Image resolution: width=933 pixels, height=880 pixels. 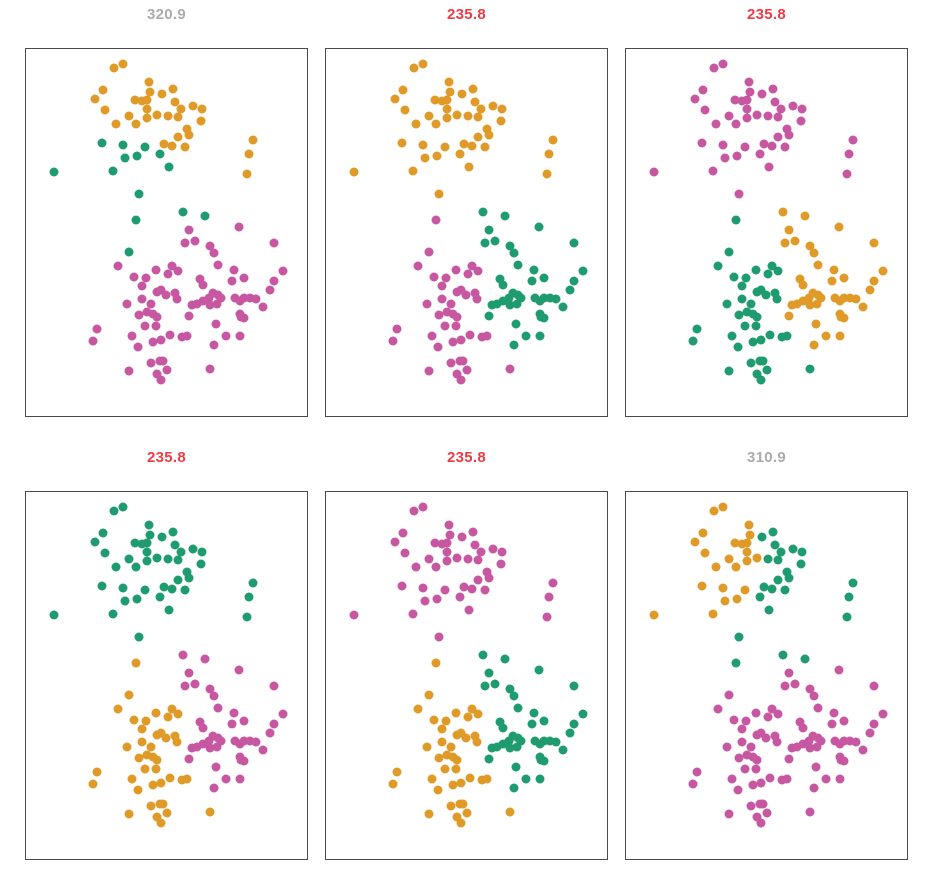 I want to click on panel-cell-3: 235.8, so click(x=766, y=211).